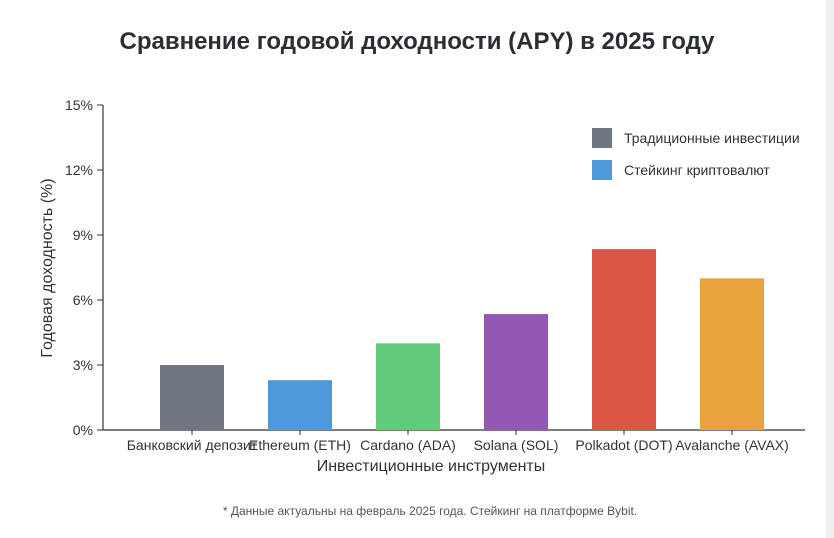 This screenshot has height=538, width=834. Describe the element at coordinates (712, 138) in the screenshot. I see `legend-label: Традиционные инвестиции` at that location.